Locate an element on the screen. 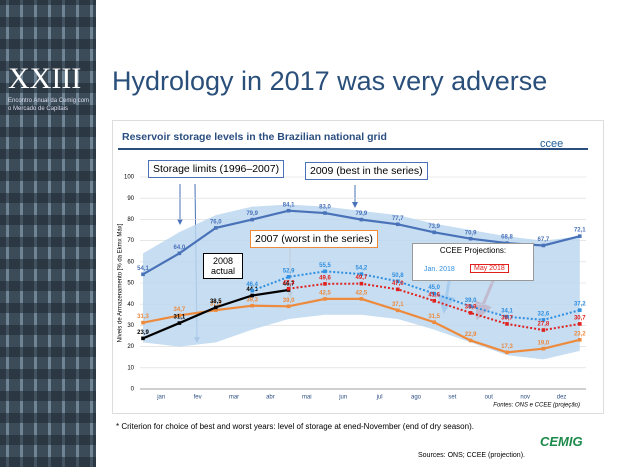 The width and height of the screenshot is (622, 467). value-label: 67,7 is located at coordinates (544, 240).